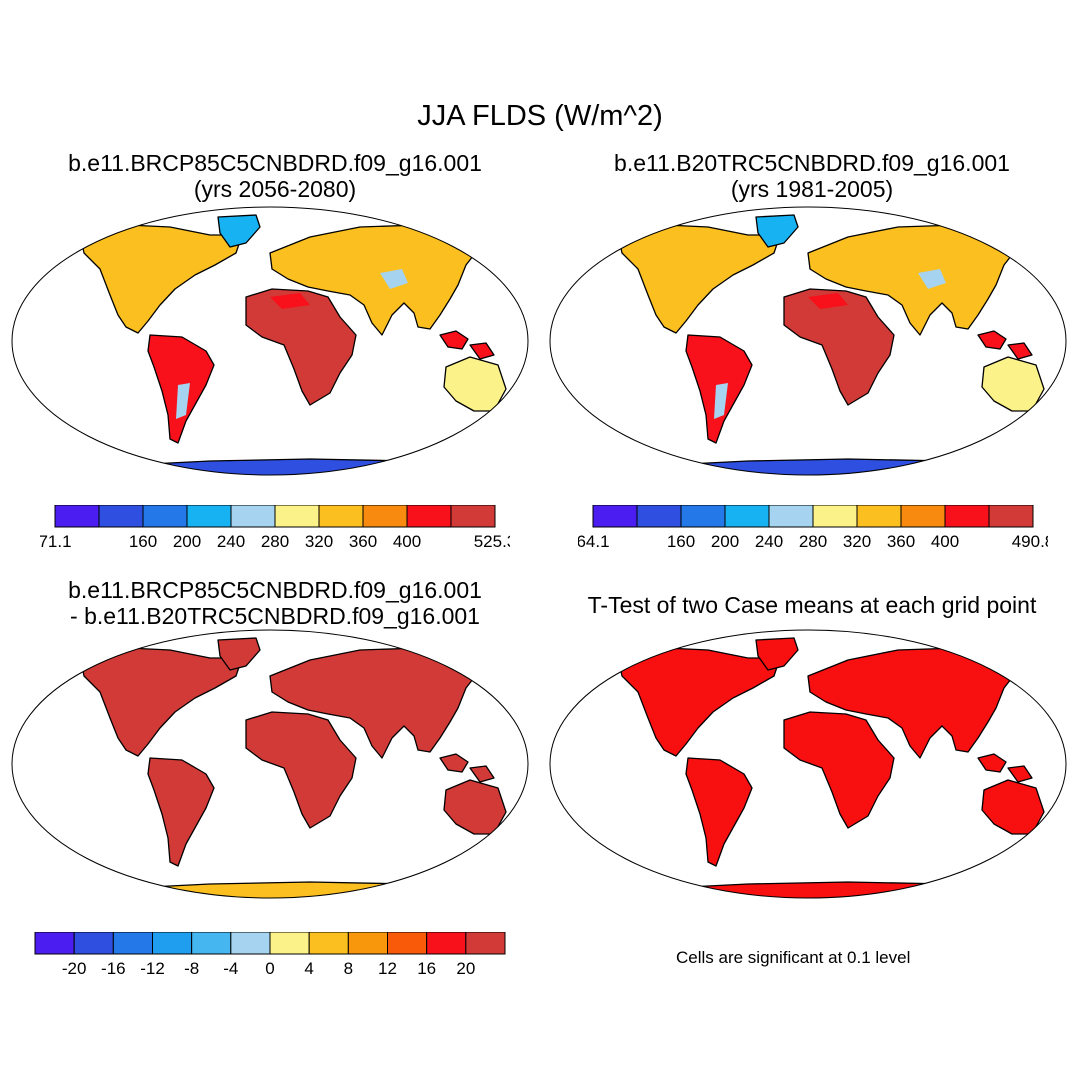 This screenshot has width=1080, height=1080. I want to click on colorbar-tick-label: 71.1, so click(56, 541).